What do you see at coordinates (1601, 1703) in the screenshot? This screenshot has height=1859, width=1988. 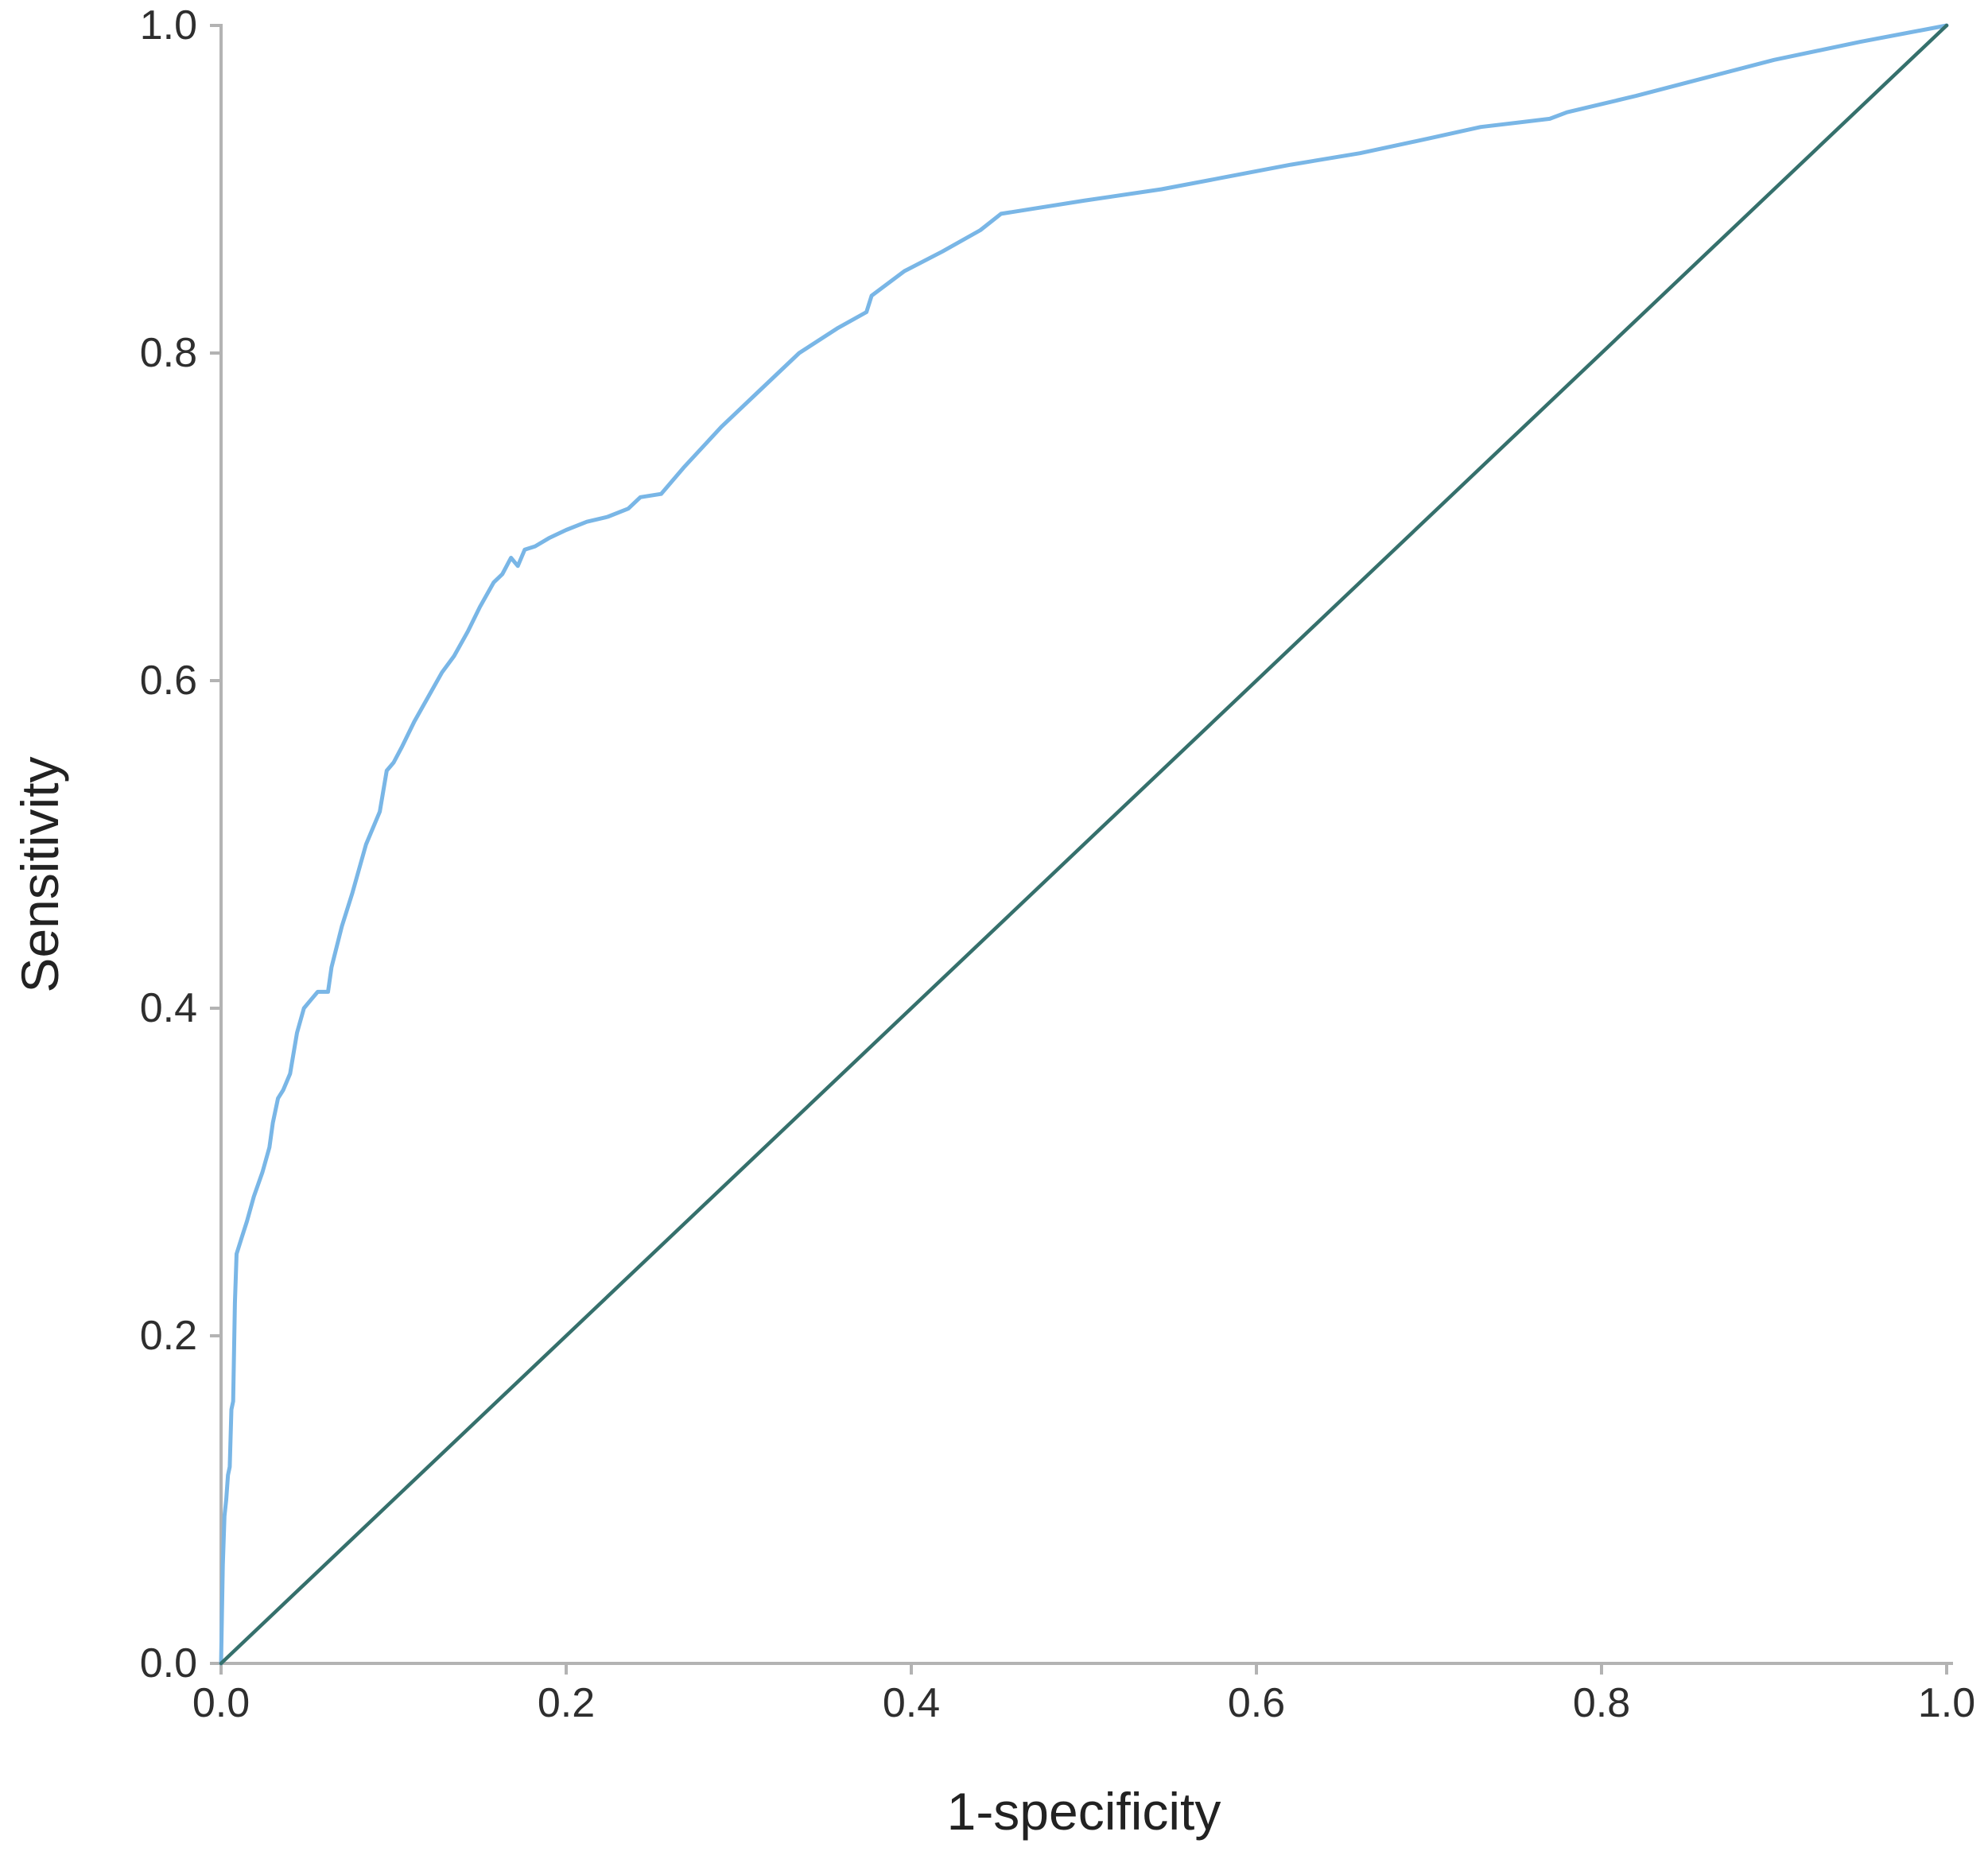 I see `x-tick-label: 0.8` at bounding box center [1601, 1703].